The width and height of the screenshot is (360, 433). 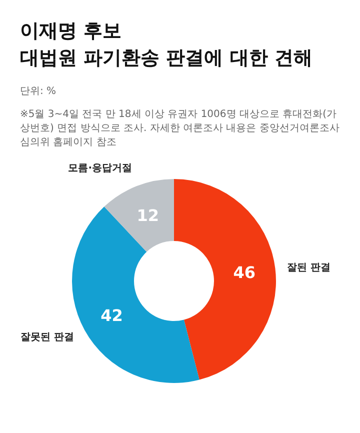 I want to click on slice-label: 잘된 판결, so click(x=309, y=268).